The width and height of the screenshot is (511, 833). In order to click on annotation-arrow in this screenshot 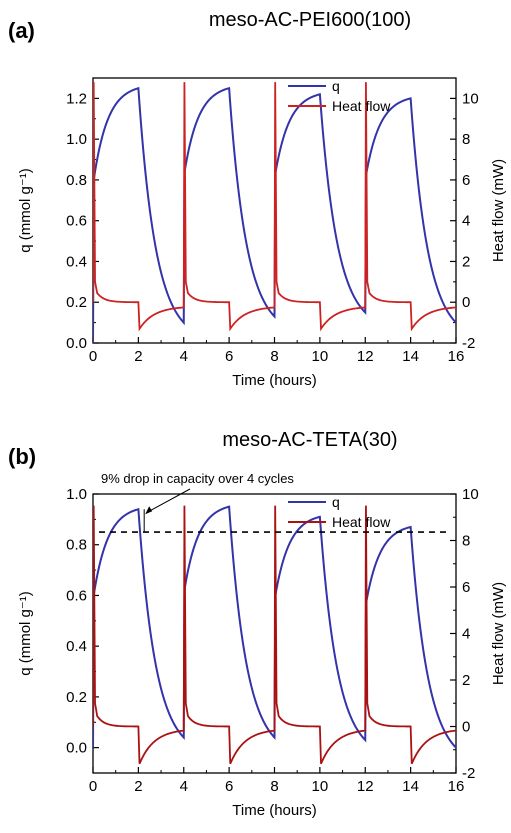, I will do `click(168, 500)`.